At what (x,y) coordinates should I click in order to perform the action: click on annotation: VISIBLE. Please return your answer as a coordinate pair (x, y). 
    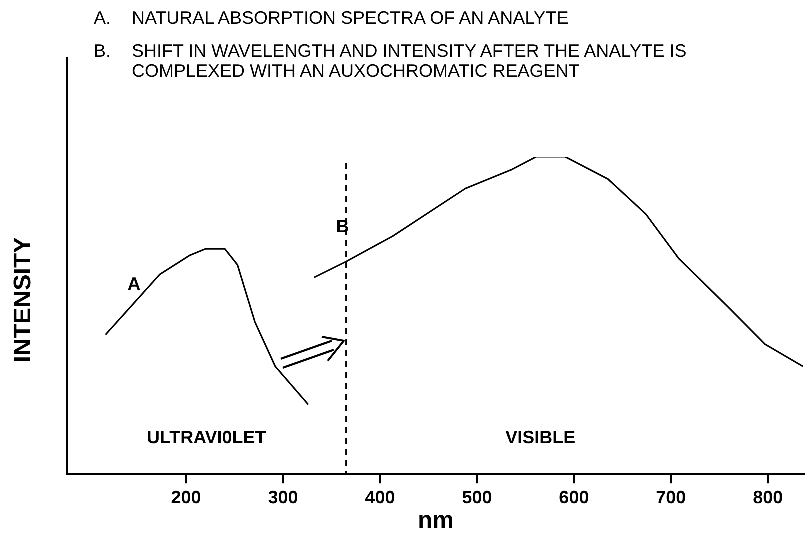
    Looking at the image, I should click on (541, 438).